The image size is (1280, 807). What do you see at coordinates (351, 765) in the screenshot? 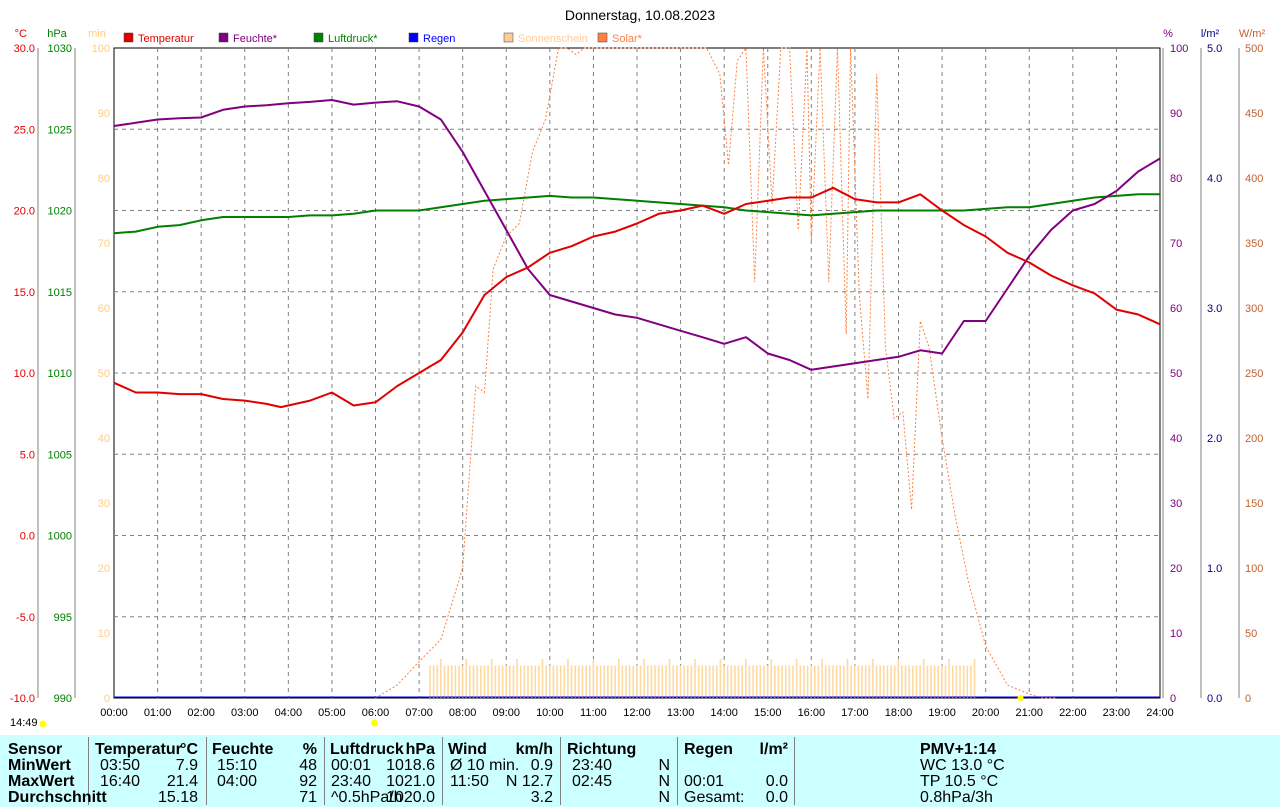
I see `stat-press-t: 00:01` at bounding box center [351, 765].